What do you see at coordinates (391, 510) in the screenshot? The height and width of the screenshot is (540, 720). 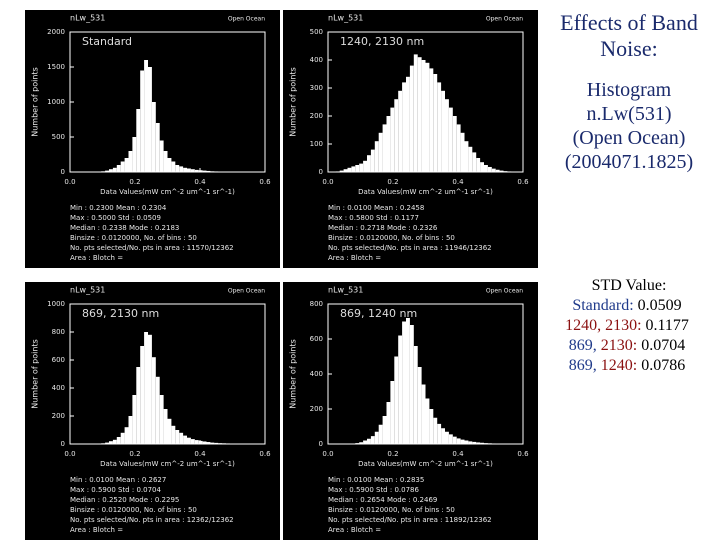 I see `stats-line: Binsize : 0.0120000, No. of bins : 50` at bounding box center [391, 510].